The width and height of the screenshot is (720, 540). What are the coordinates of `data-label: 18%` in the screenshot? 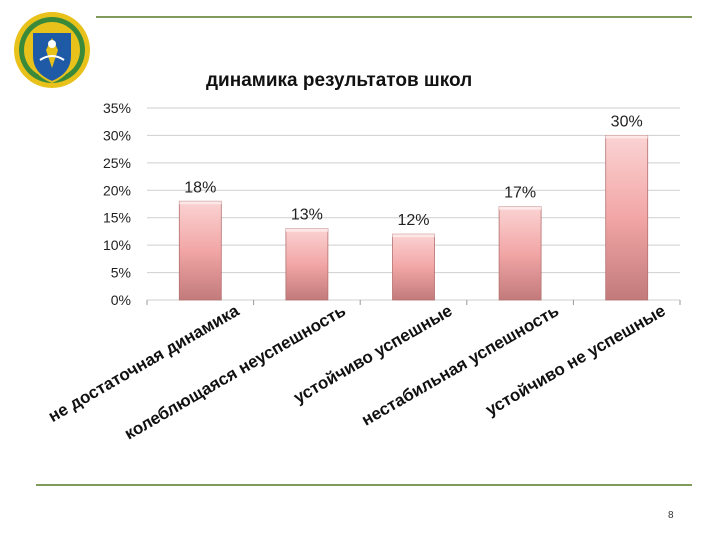 It's located at (200, 187).